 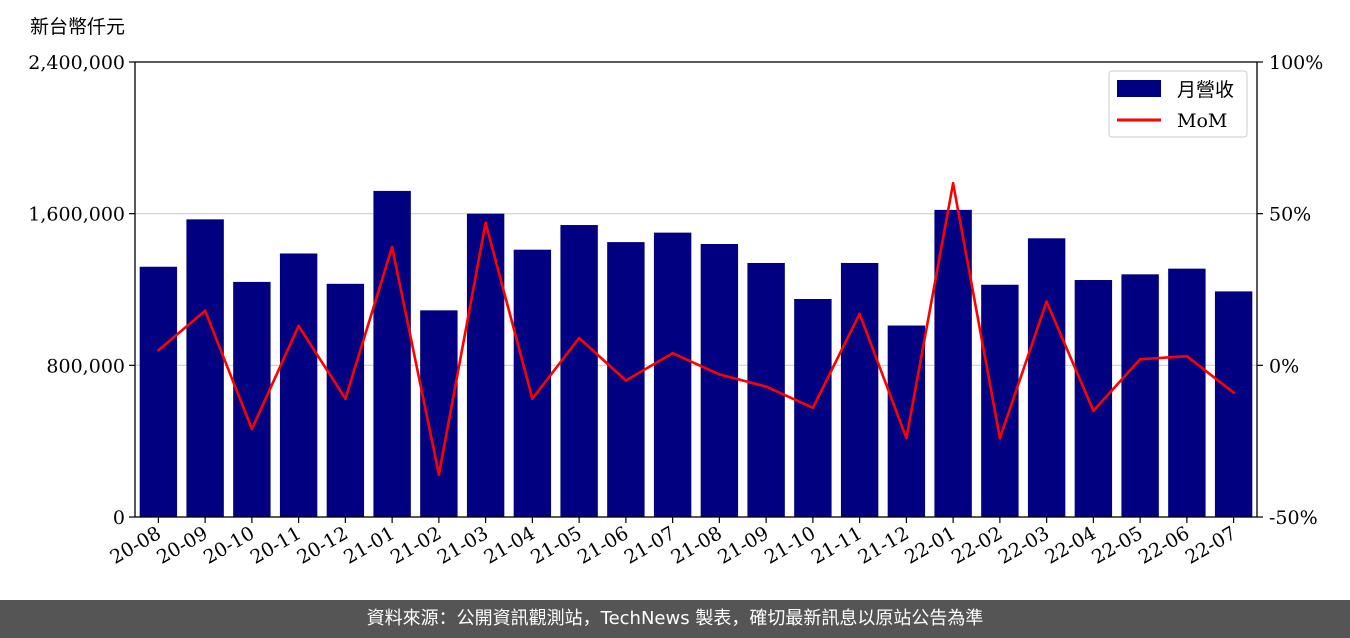 What do you see at coordinates (119, 518) in the screenshot?
I see `left-tick-label-0: 0` at bounding box center [119, 518].